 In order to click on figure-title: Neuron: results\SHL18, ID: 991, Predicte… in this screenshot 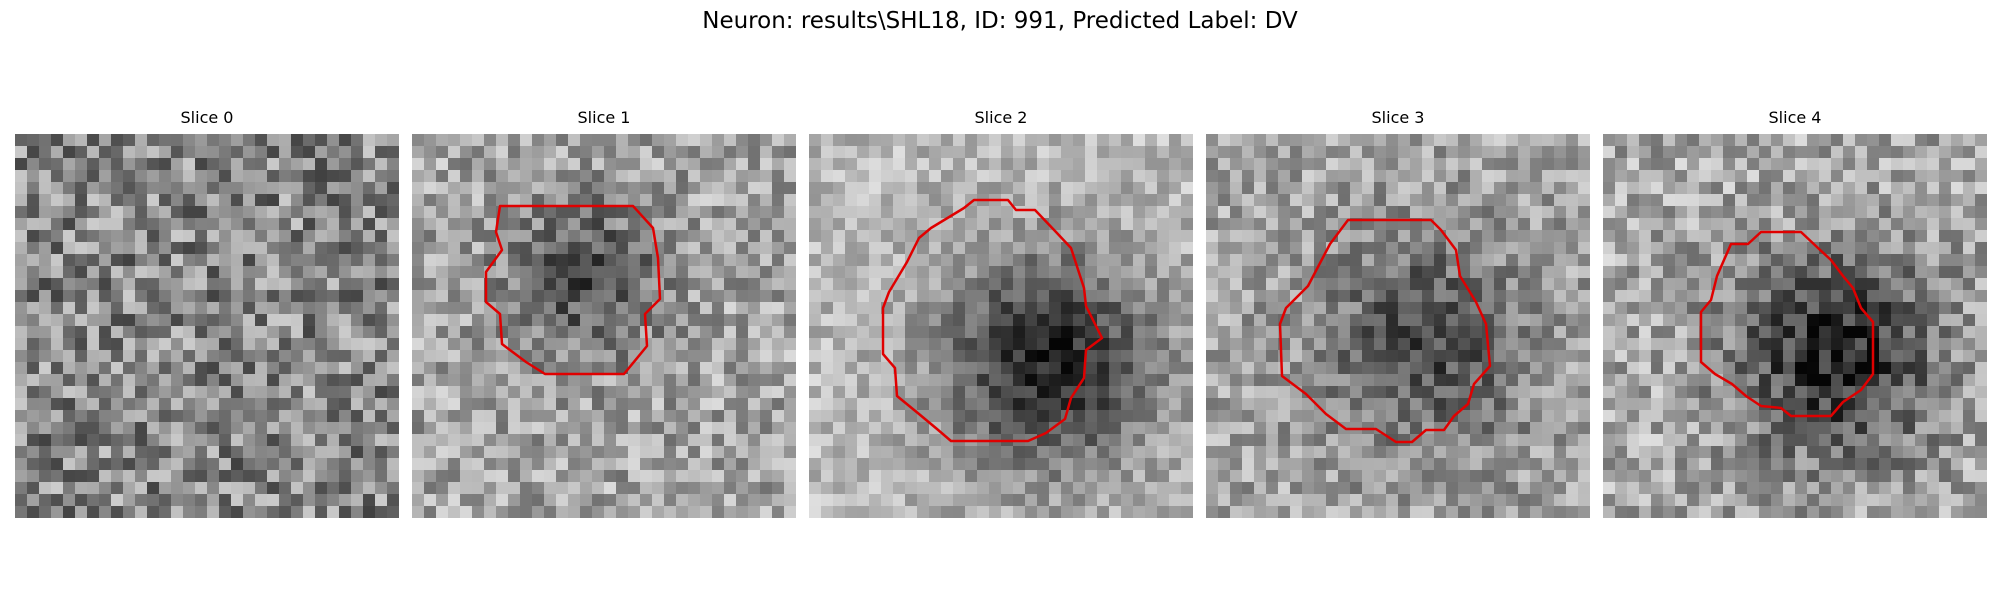, I will do `click(1000, 21)`.